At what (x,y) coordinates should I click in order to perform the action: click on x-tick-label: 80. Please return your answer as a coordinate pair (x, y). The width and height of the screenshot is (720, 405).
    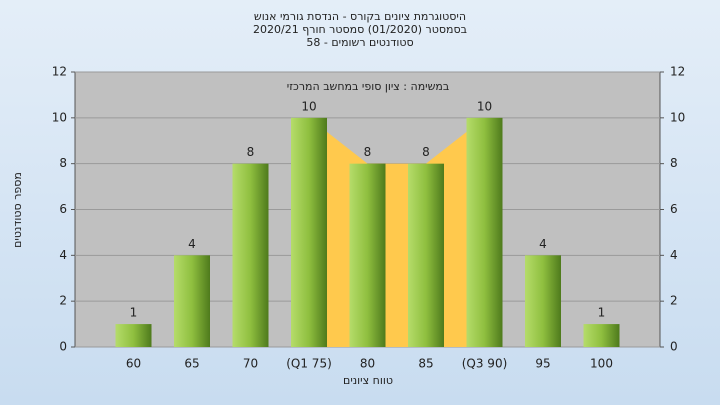
    Looking at the image, I should click on (367, 364).